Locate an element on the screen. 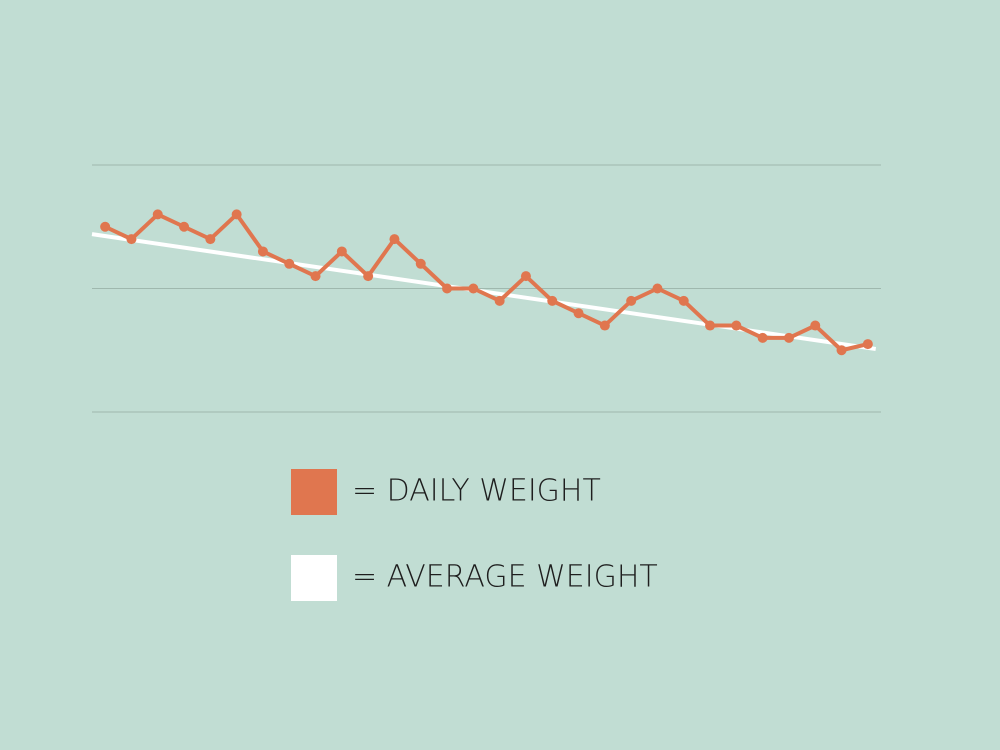  legend-label: = AVERAGE WEIGHT is located at coordinates (505, 577).